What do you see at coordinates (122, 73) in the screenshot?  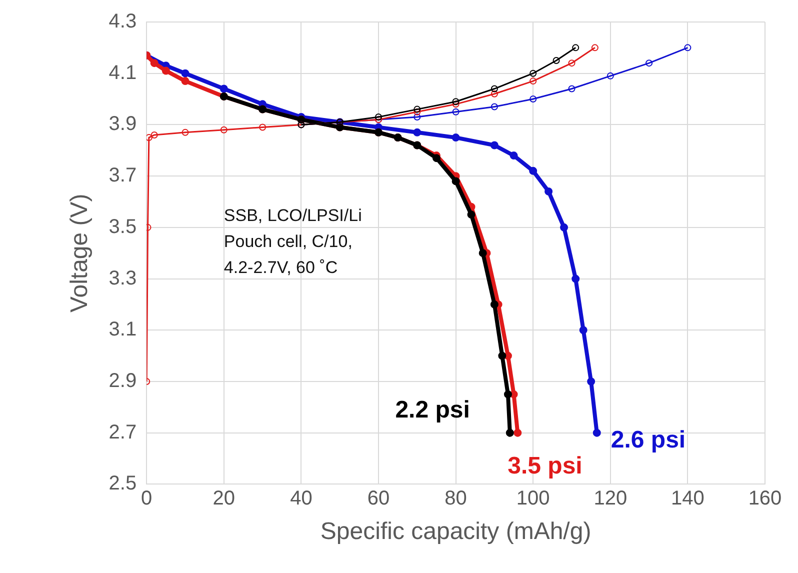 I see `y-tick-label: 4.1` at bounding box center [122, 73].